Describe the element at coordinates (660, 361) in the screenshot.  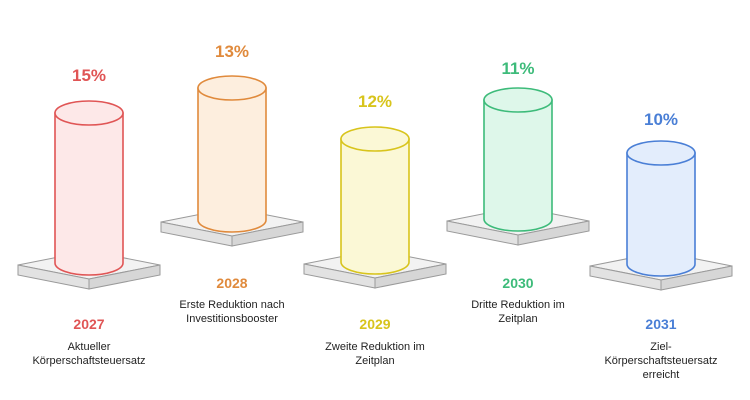
I see `description-label: Ziel-Körperschaftsteuersatz erreicht` at that location.